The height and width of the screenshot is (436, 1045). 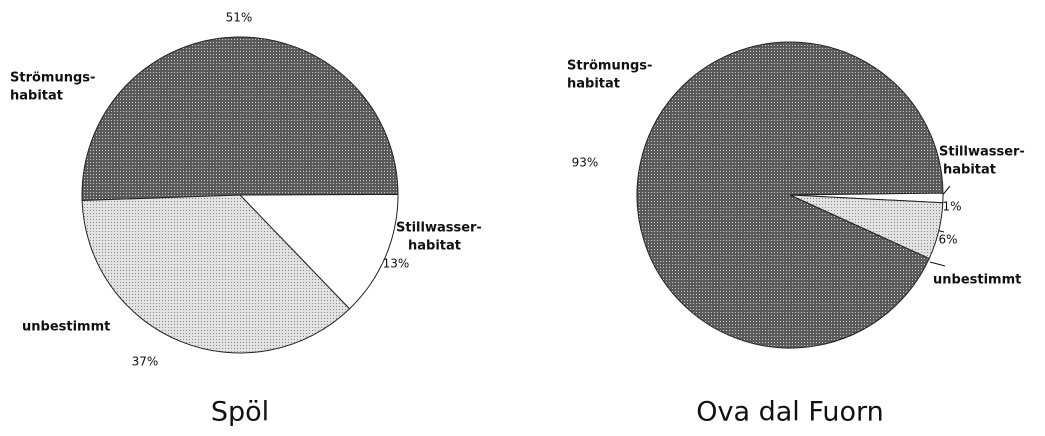 I want to click on value-label: 13%, so click(x=396, y=264).